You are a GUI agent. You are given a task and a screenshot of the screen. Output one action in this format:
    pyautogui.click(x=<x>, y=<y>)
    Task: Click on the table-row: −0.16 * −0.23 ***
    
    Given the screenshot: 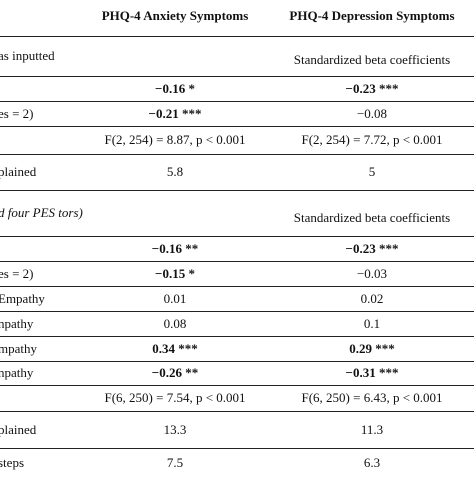 What is the action you would take?
    pyautogui.click(x=237, y=89)
    